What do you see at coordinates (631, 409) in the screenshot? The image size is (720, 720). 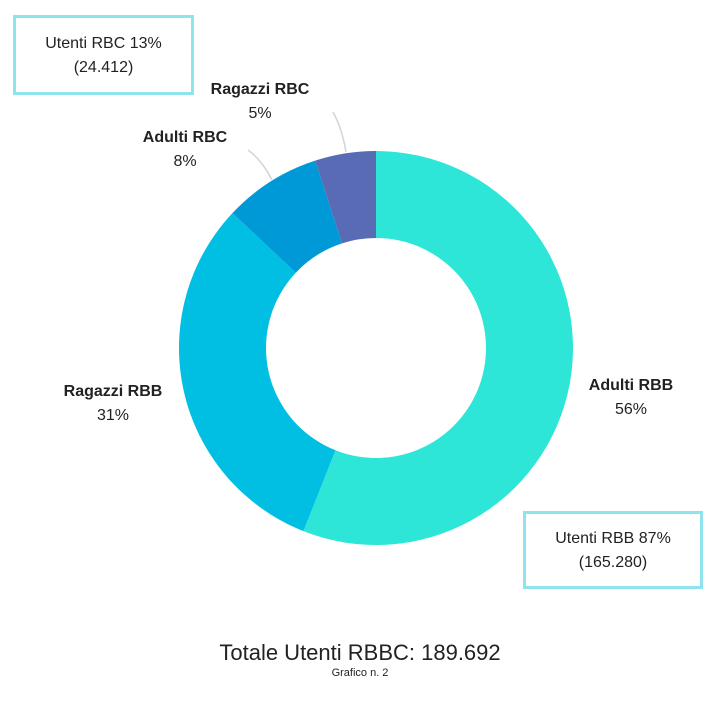 I see `slice-percent-adulti-rbb: 56%` at bounding box center [631, 409].